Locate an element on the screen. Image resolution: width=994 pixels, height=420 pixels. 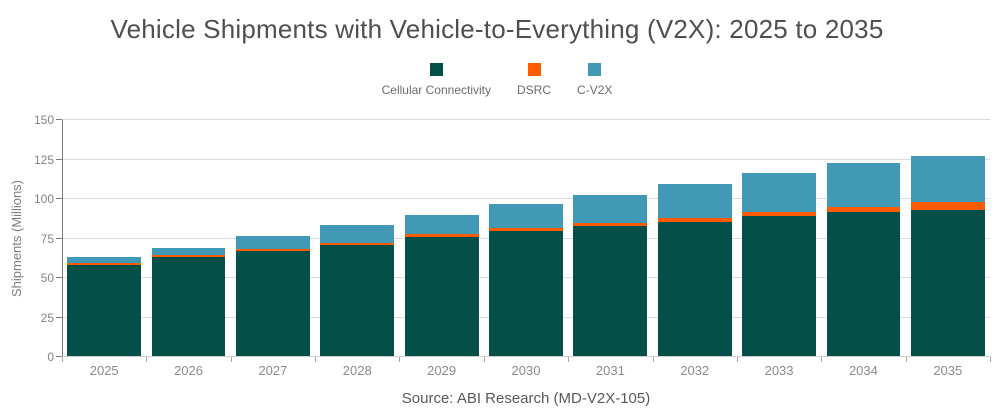
bar-2032 is located at coordinates (694, 238).